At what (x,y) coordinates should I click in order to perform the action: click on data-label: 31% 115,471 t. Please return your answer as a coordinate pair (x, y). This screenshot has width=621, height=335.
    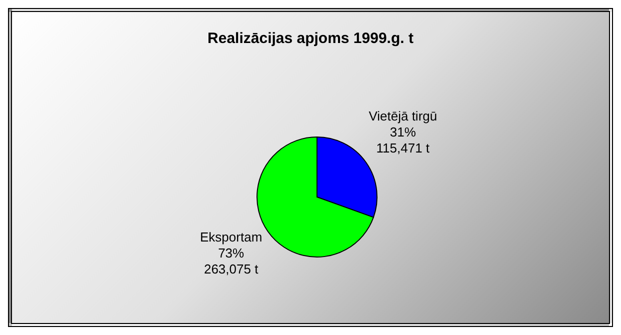
    Looking at the image, I should click on (403, 140).